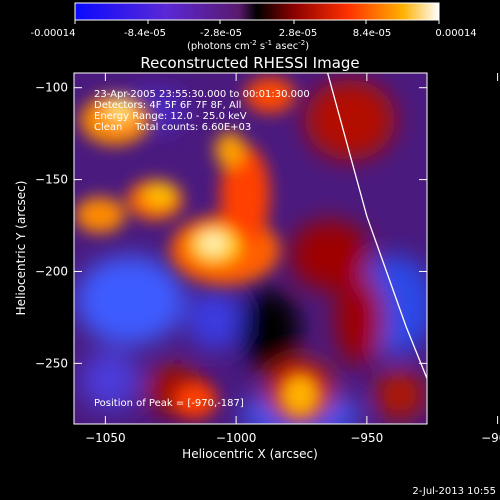 This screenshot has width=500, height=500. What do you see at coordinates (250, 454) in the screenshot?
I see `x-axis-label: Heliocentric X (arcsec)` at bounding box center [250, 454].